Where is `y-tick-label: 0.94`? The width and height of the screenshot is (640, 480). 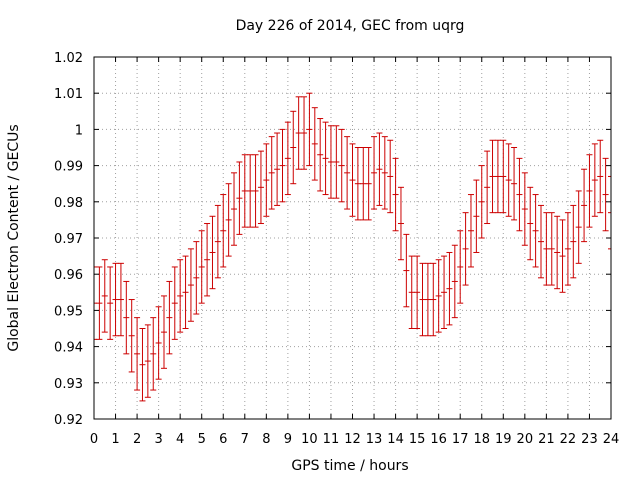
y-tick-label: 0.94 is located at coordinates (68, 348).